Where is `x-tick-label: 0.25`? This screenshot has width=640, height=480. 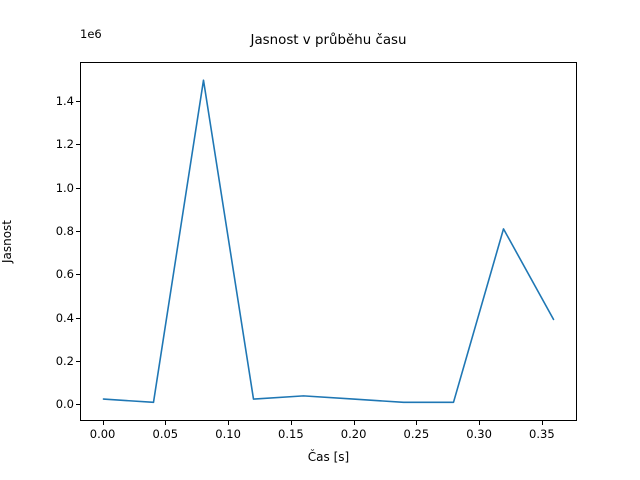
x-tick-label: 0.25 is located at coordinates (416, 434).